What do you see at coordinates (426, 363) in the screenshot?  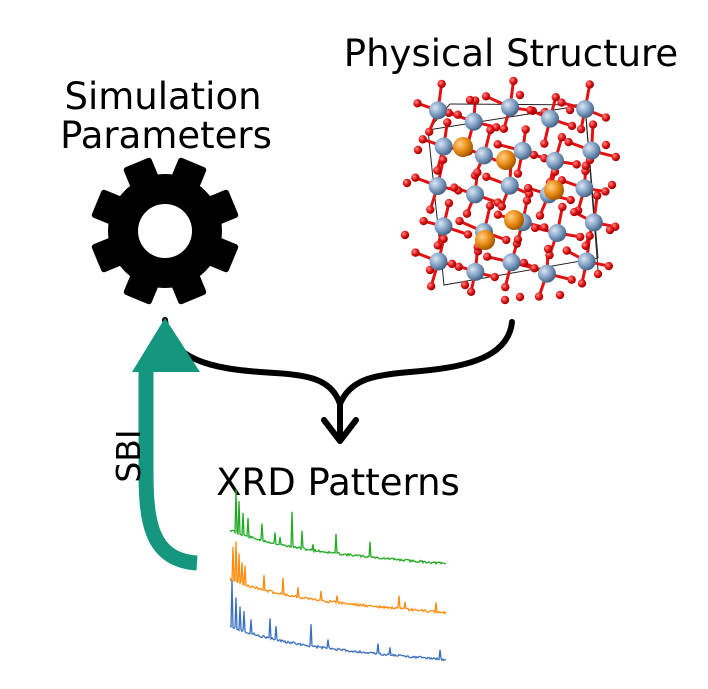 I see `merge-arrow-right-branch` at bounding box center [426, 363].